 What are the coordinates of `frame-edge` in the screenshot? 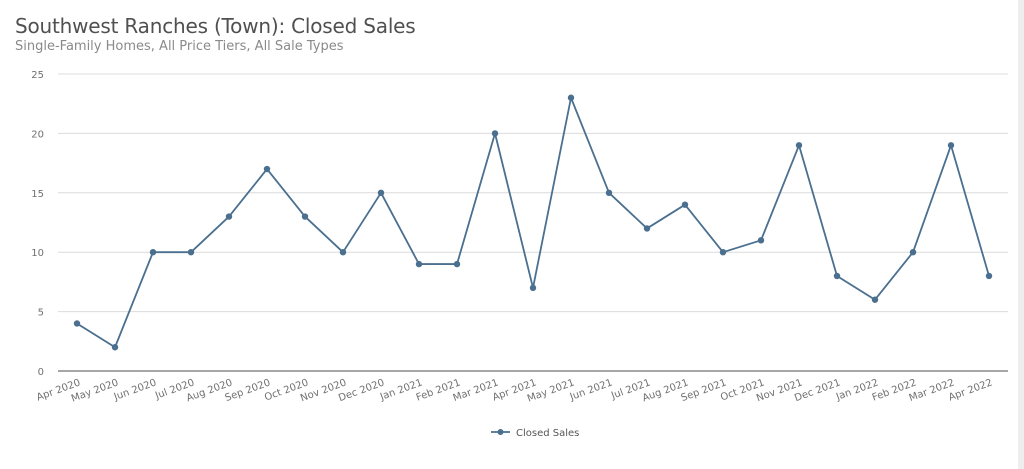 It's located at (1021, 234).